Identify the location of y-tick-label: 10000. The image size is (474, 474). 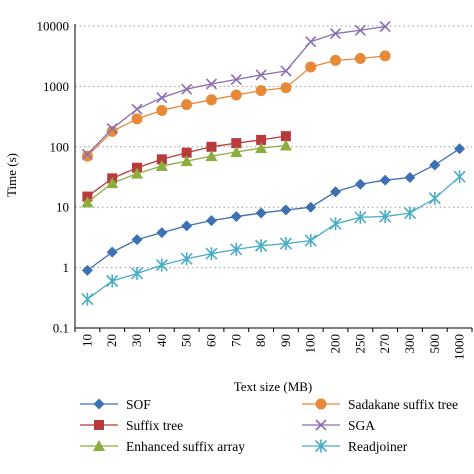
(53, 26).